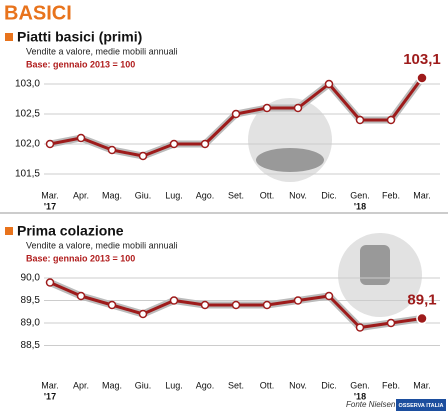 Image resolution: width=448 pixels, height=416 pixels. What do you see at coordinates (38, 13) in the screenshot?
I see `page-title: BASICI` at bounding box center [38, 13].